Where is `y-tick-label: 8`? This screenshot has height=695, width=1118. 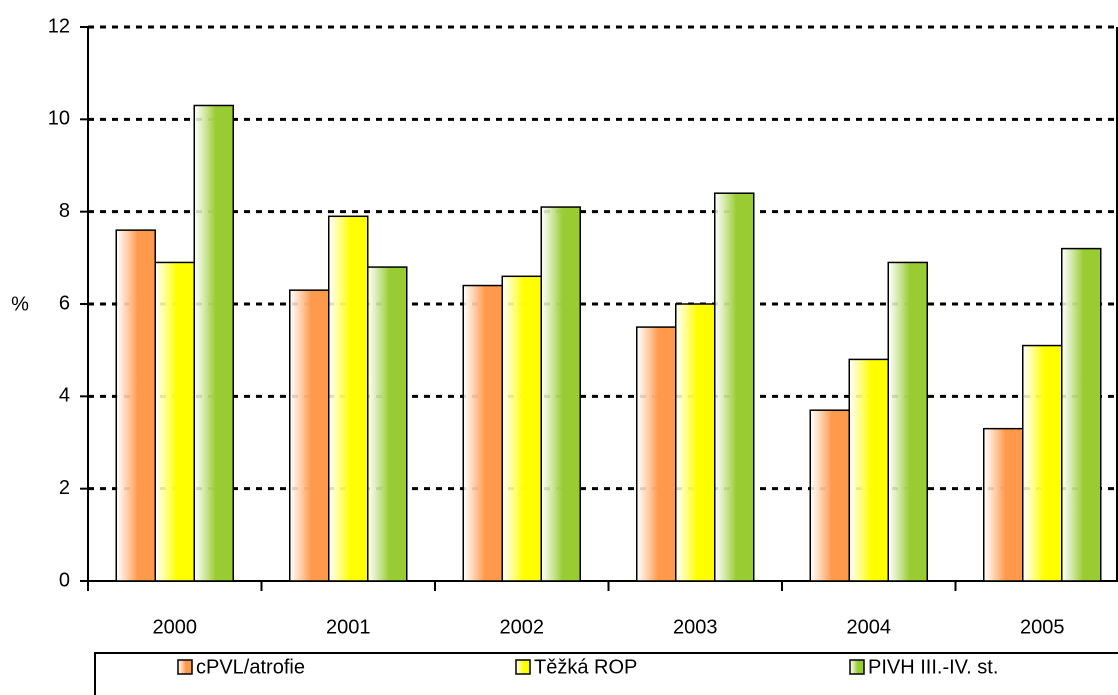
y-tick-label: 8 is located at coordinates (64, 211).